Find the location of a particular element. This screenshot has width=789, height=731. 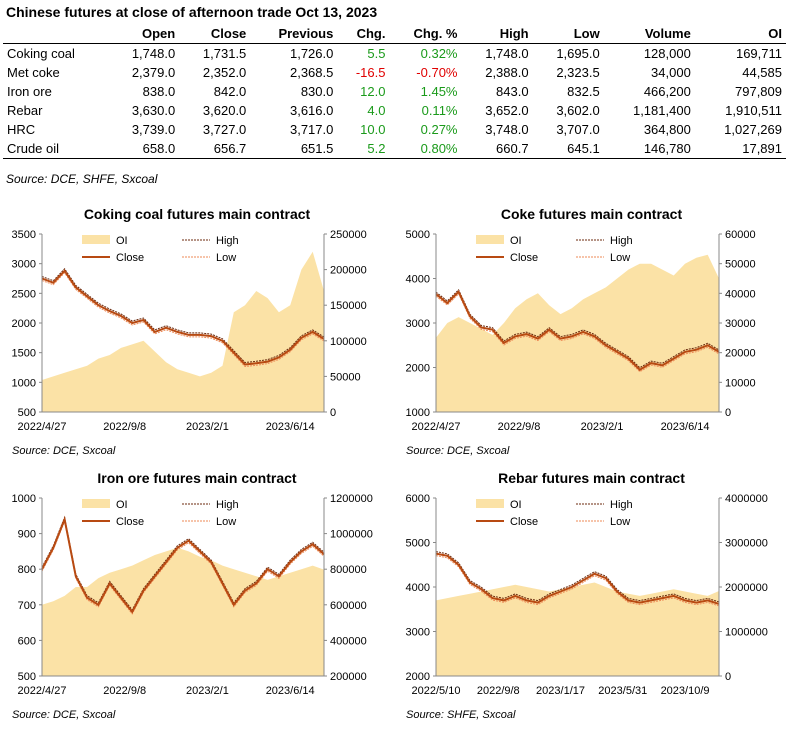

y-left-tick-label: 600 is located at coordinates (27, 641).